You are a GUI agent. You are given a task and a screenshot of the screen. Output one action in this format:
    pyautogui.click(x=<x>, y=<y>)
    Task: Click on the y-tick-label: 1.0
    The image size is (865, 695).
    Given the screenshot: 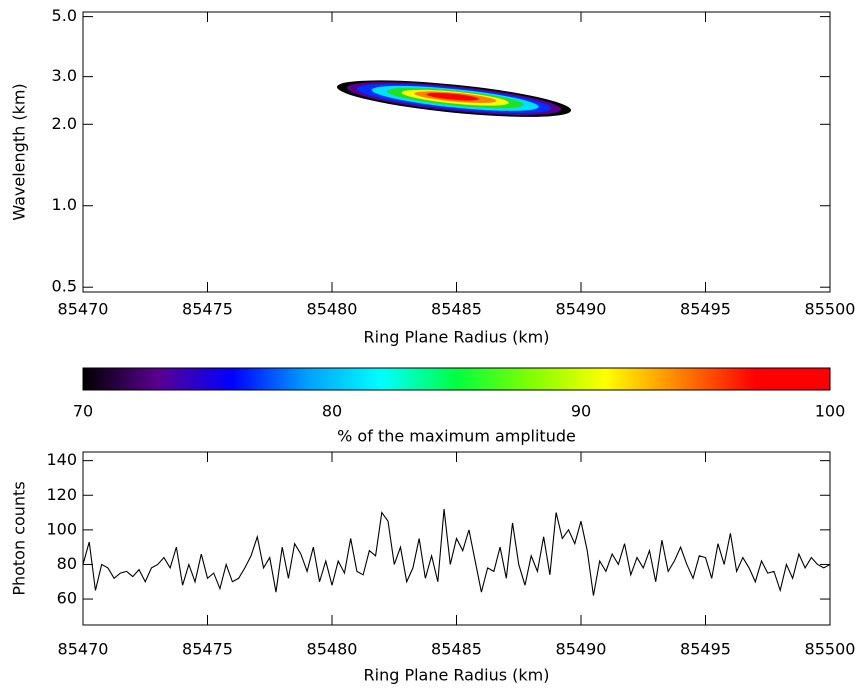 What is the action you would take?
    pyautogui.click(x=64, y=204)
    